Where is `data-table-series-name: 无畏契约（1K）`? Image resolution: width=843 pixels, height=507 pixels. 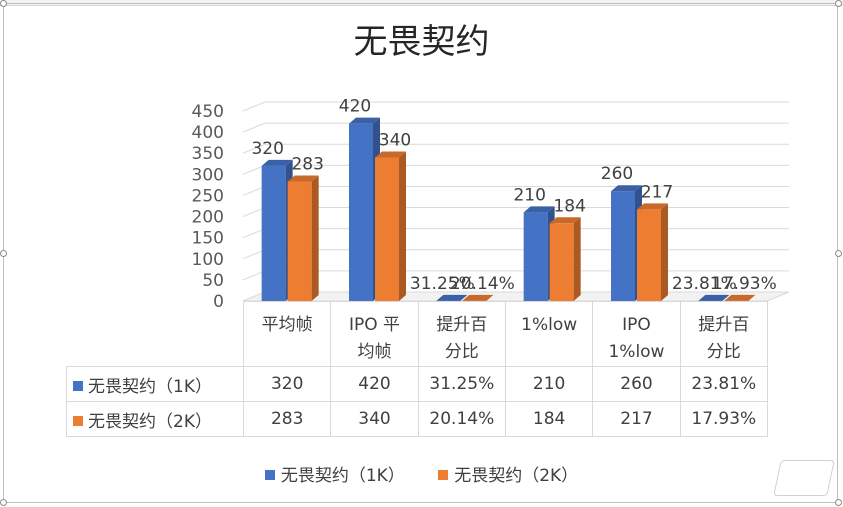 data-table-series-name: 无畏契约（1K） is located at coordinates (155, 384).